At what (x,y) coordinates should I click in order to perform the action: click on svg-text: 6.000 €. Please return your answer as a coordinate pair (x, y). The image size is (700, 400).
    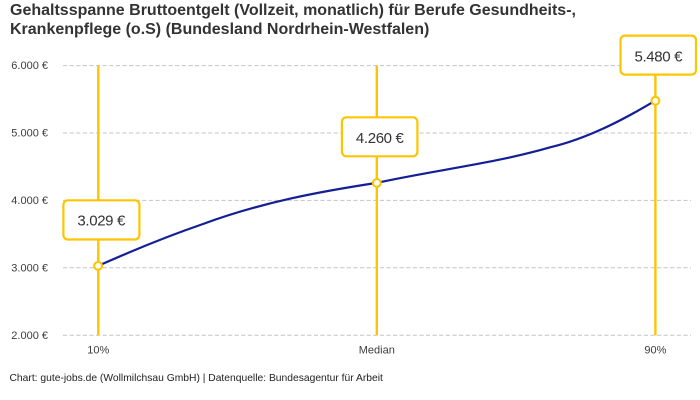
    Looking at the image, I should click on (29, 66).